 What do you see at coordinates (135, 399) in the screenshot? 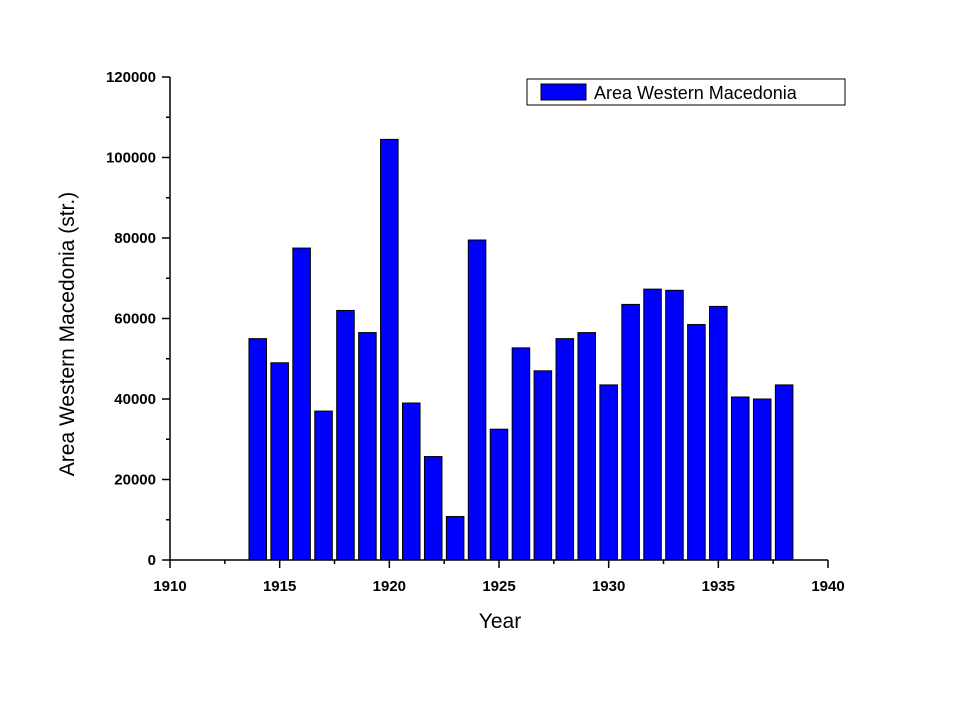
I see `y-tick-label: 40000` at bounding box center [135, 399].